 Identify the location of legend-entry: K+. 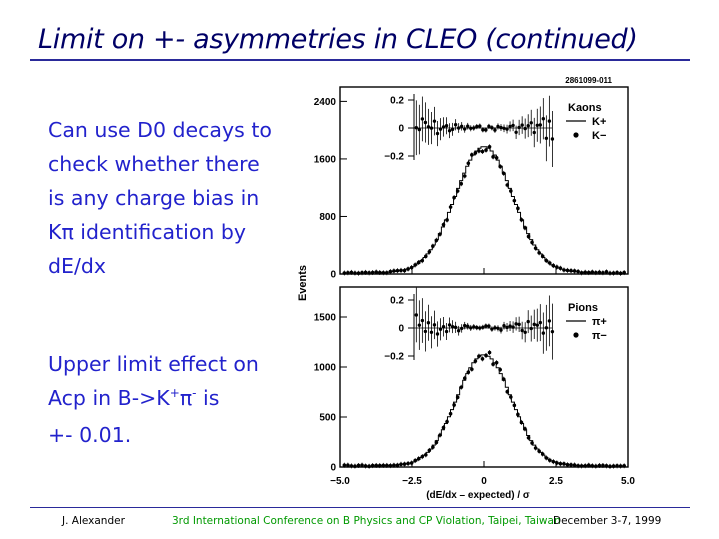
(599, 122).